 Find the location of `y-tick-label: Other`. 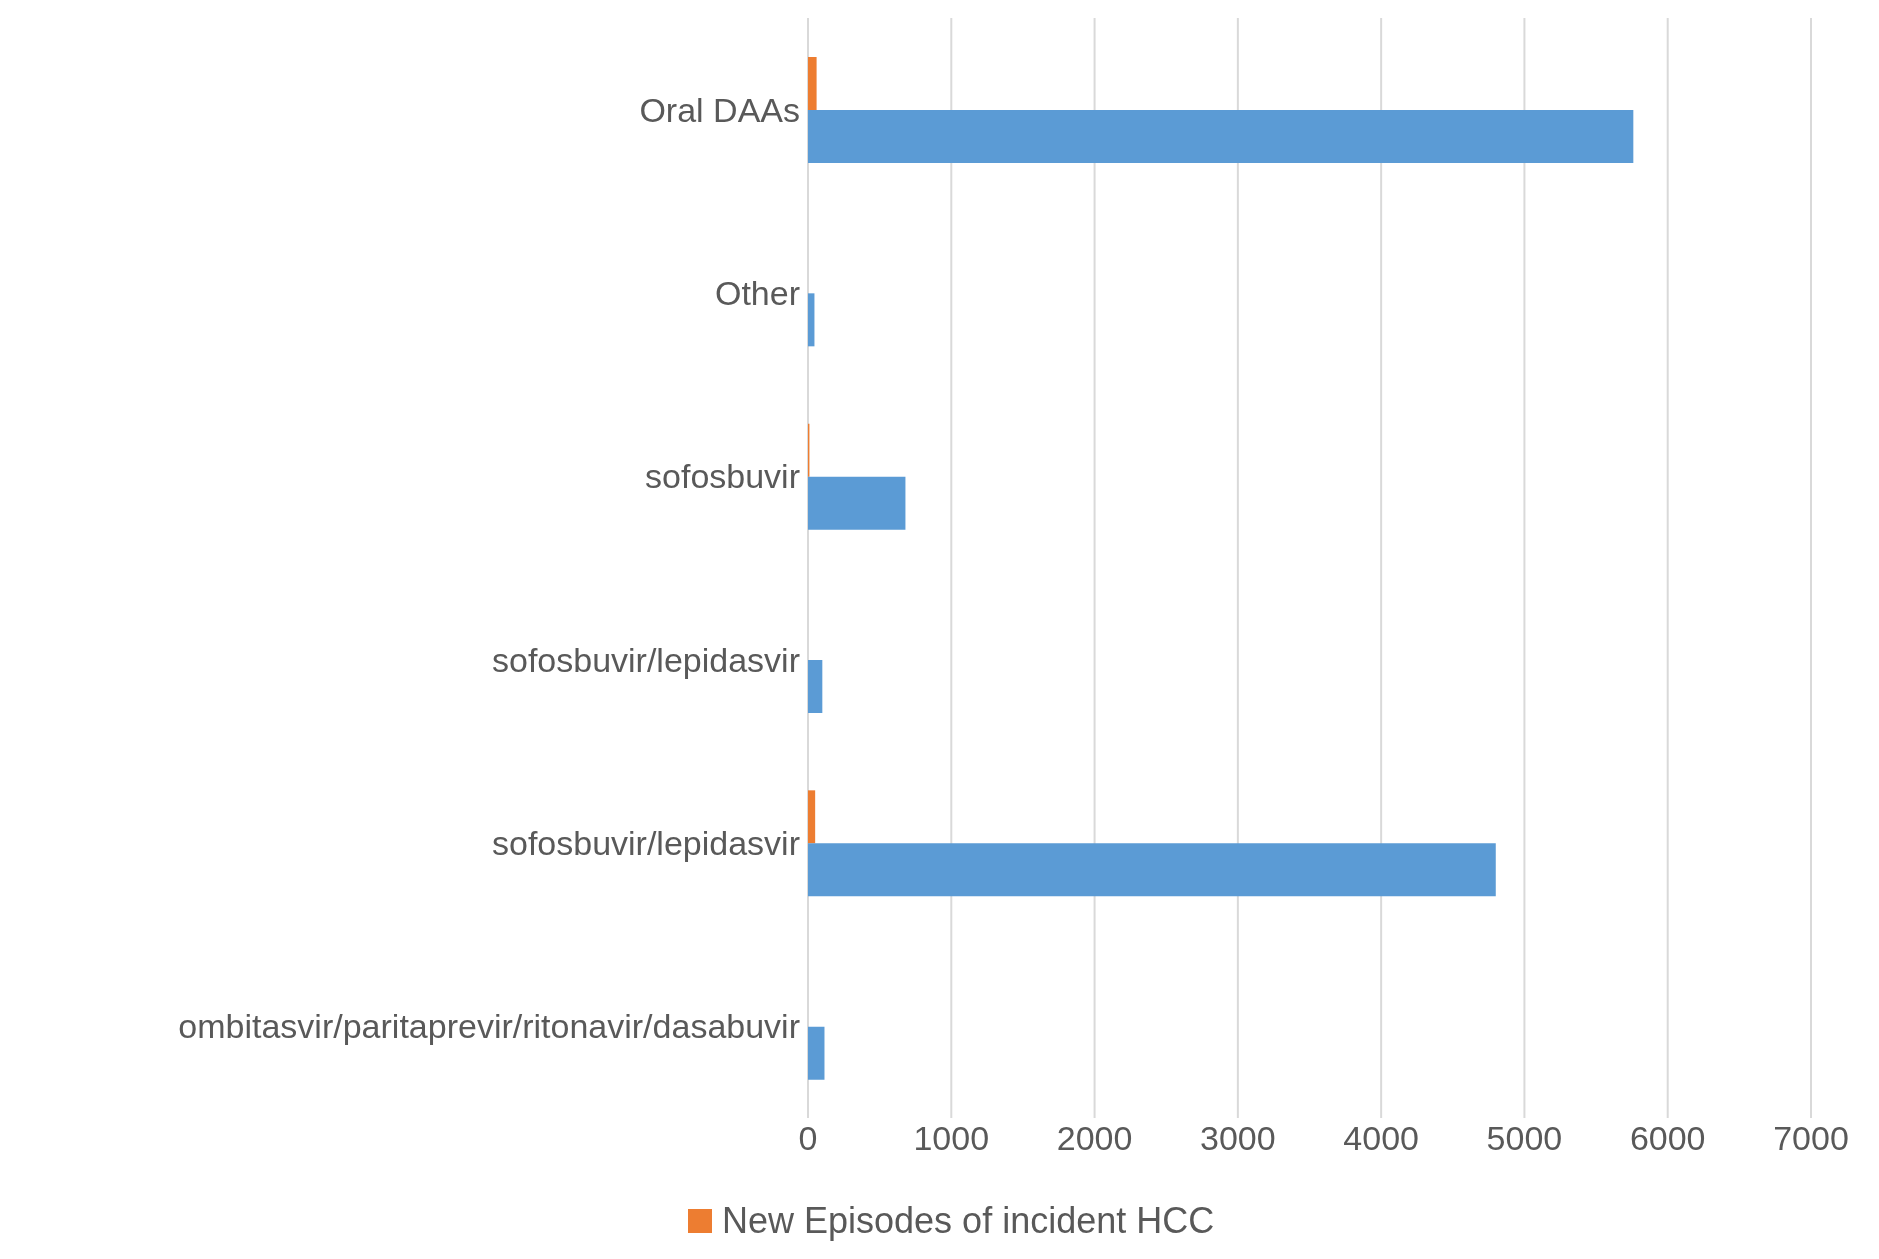

y-tick-label: Other is located at coordinates (757, 293).